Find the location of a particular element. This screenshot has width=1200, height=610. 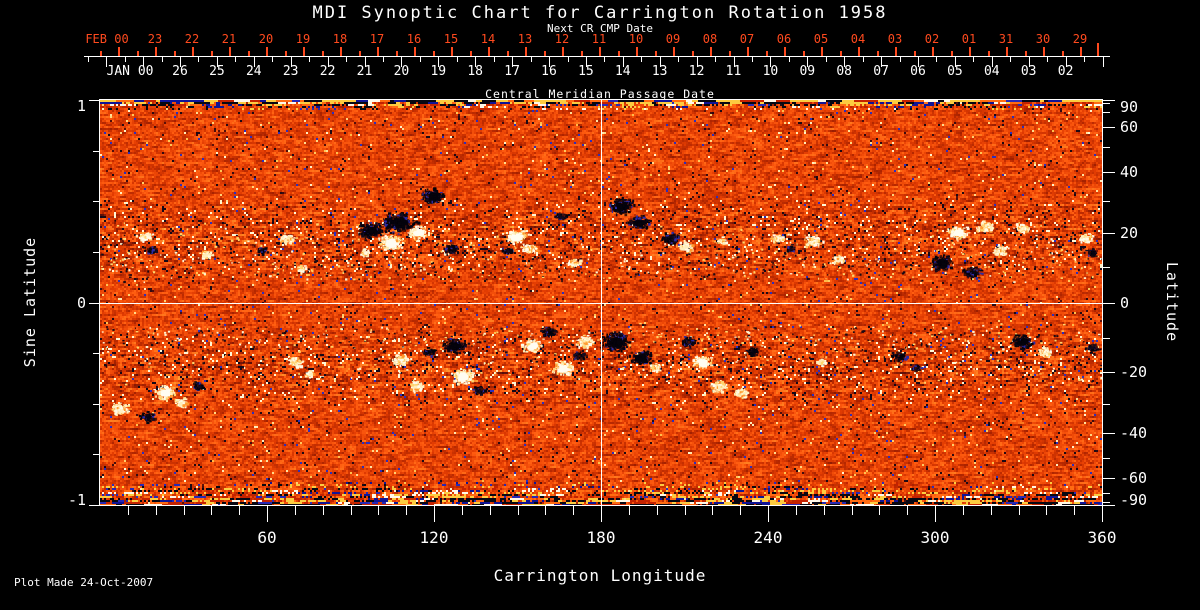

cmp-date-label: 17 is located at coordinates (512, 71).